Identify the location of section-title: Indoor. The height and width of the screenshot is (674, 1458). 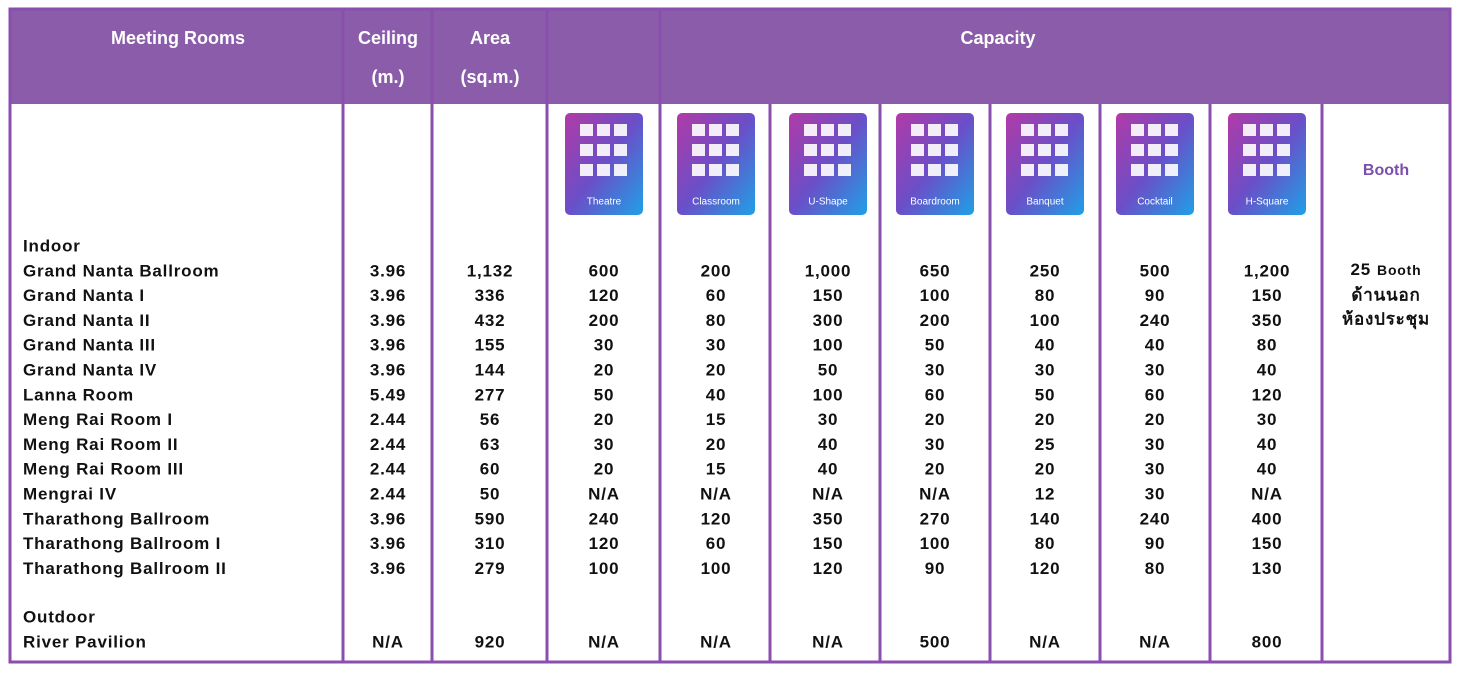
(52, 245).